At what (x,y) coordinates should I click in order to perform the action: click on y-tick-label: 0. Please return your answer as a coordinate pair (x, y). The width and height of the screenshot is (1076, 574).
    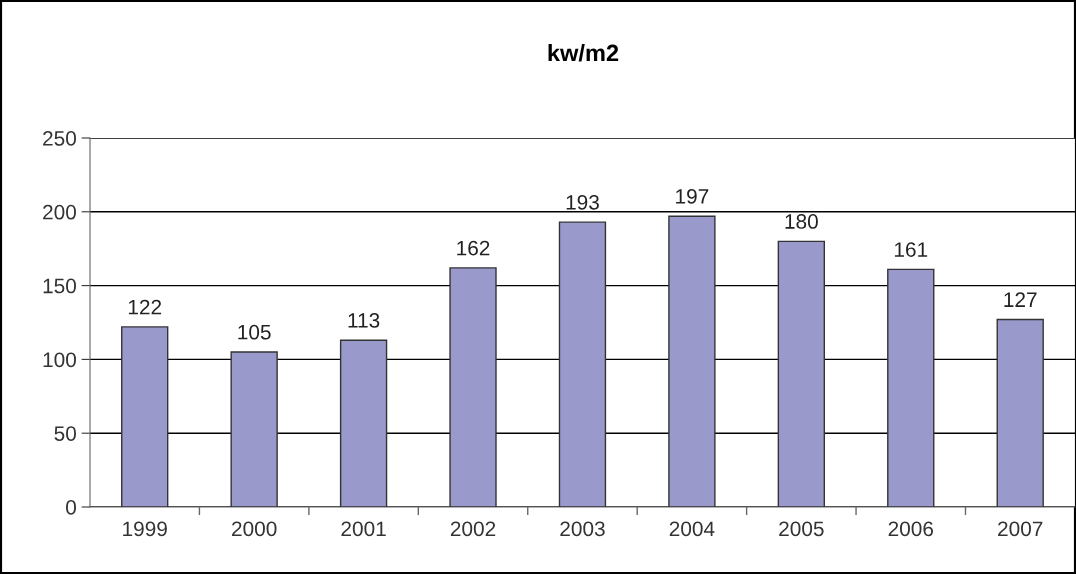
    Looking at the image, I should click on (71, 507).